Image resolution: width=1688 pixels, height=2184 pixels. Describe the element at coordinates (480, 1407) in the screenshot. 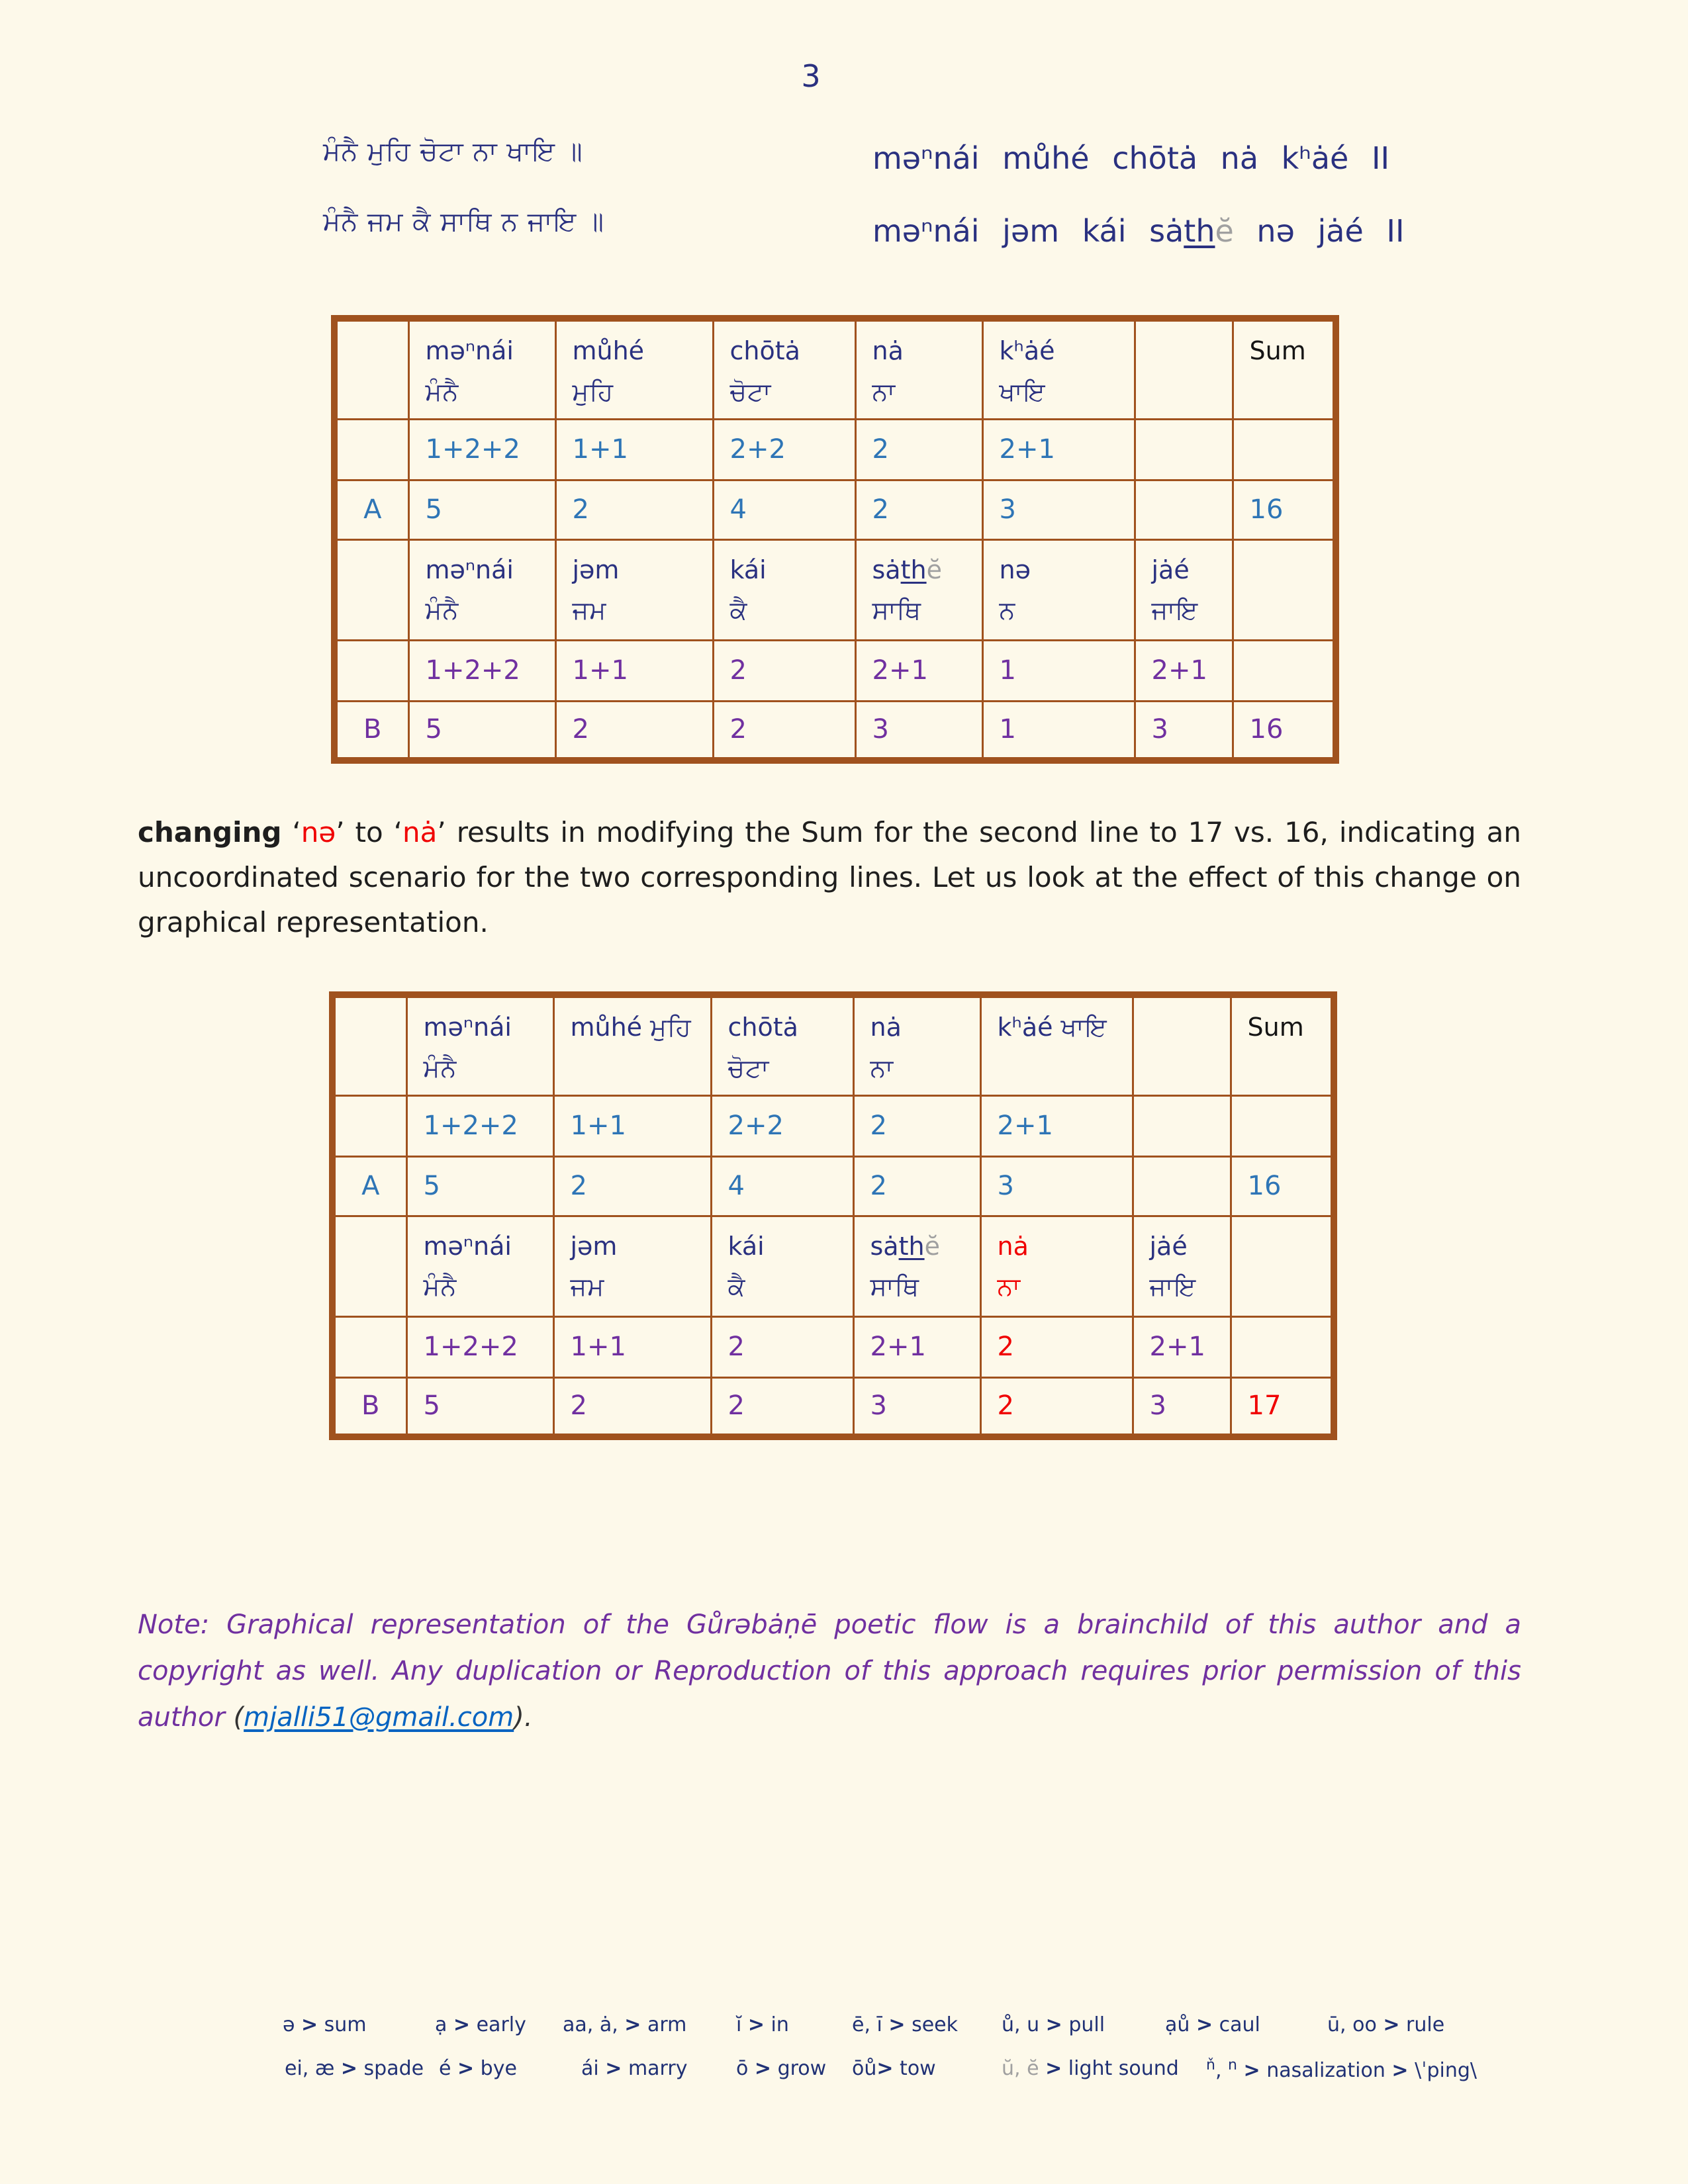

I see `table-cell: 5` at that location.